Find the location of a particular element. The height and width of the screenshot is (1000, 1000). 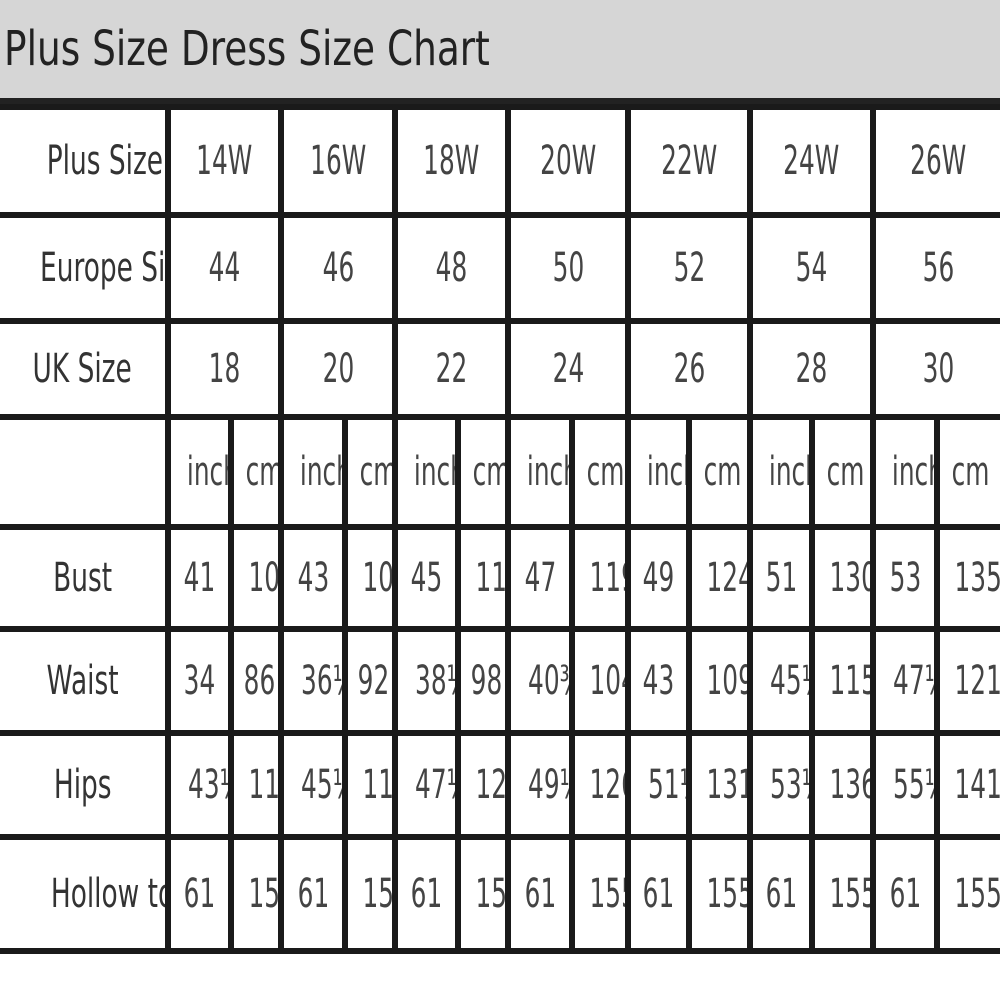

value-cell: 45½ is located at coordinates (313, 785).